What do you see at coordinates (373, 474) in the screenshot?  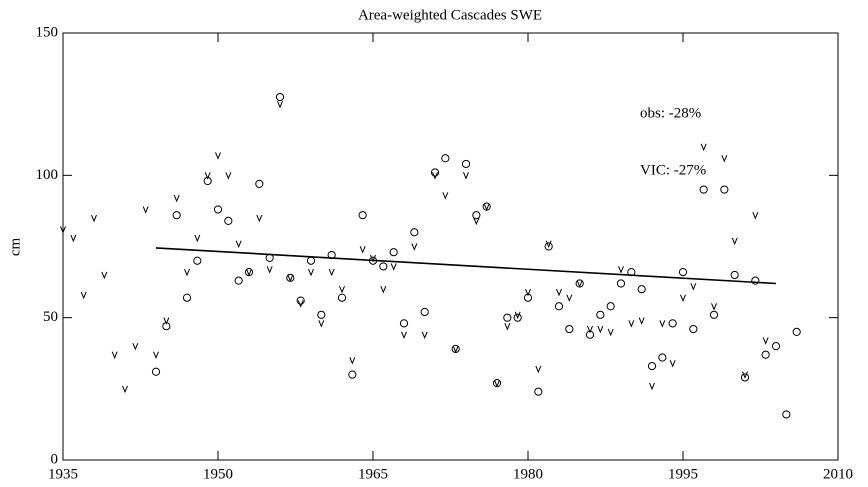 I see `x-tick-label: 1965` at bounding box center [373, 474].